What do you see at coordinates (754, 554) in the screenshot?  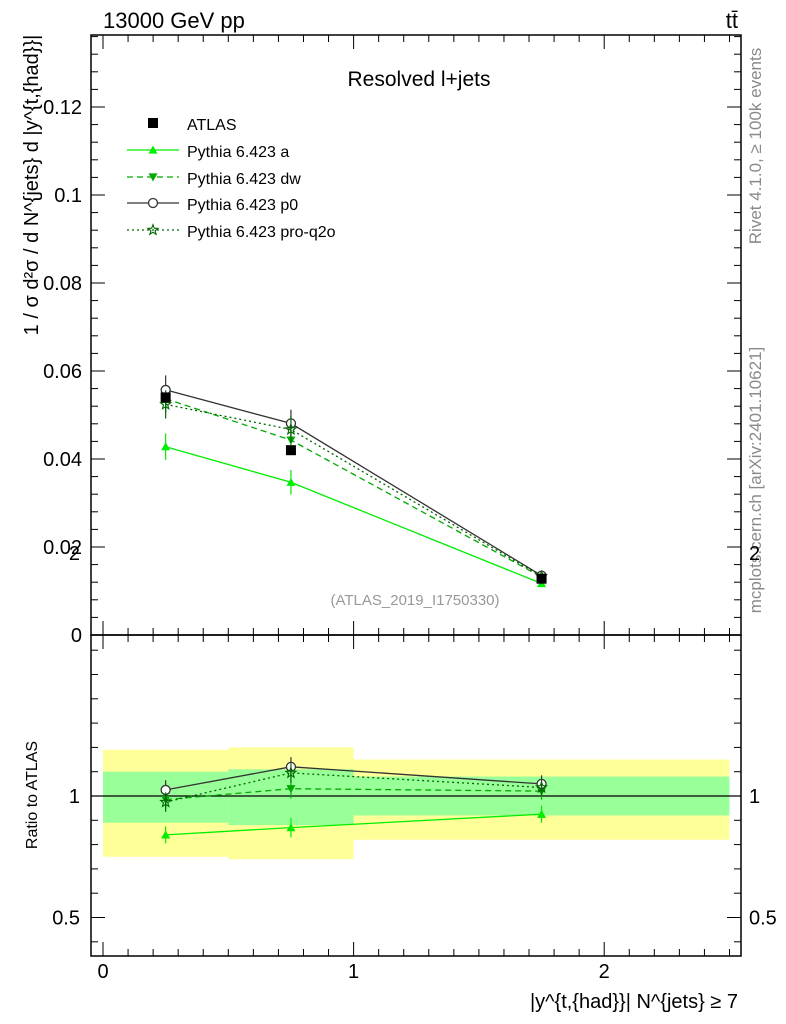 I see `ratio-y-tick-label-right: 2` at bounding box center [754, 554].